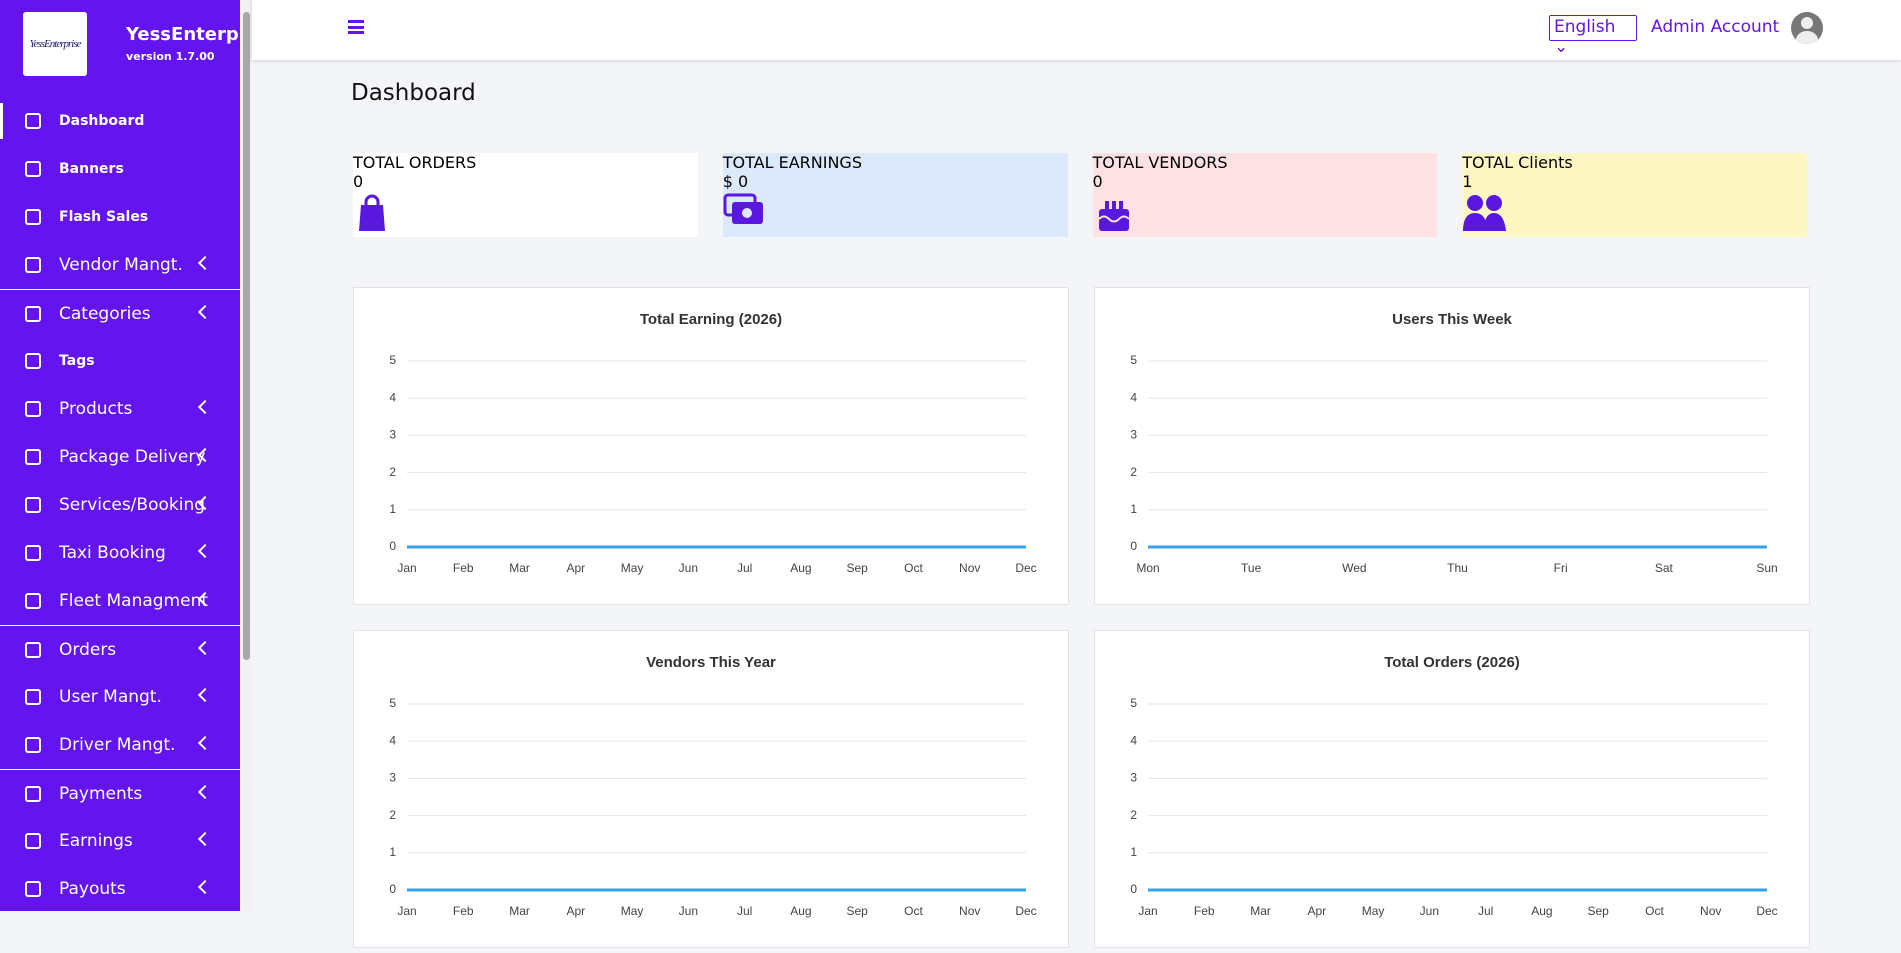  Describe the element at coordinates (1429, 911) in the screenshot. I see `x-tick-label: Jun` at that location.